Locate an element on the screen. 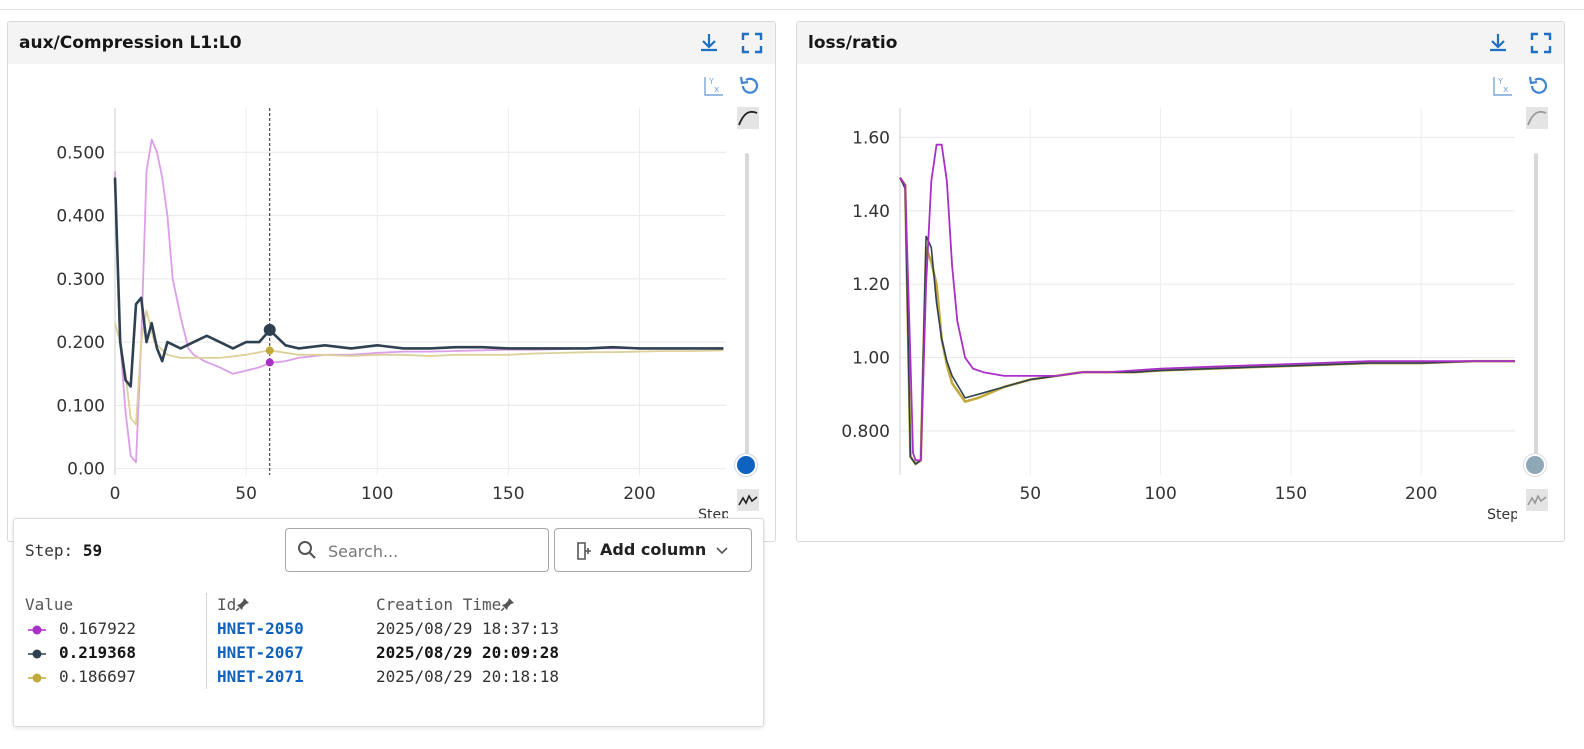  series-line-hnet-2067 is located at coordinates (1207, 321).